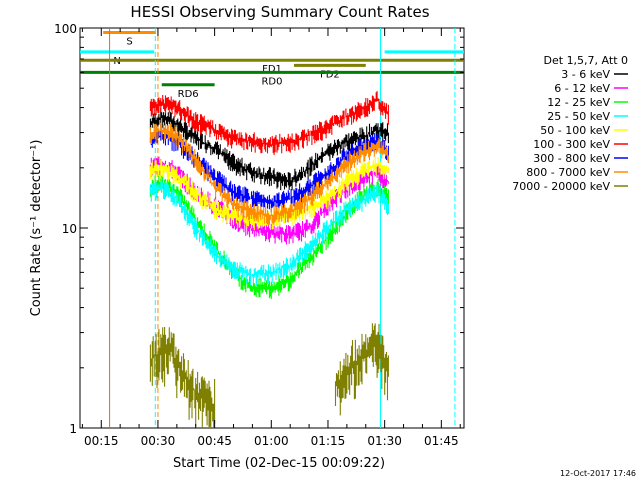 Image resolution: width=640 pixels, height=480 pixels. What do you see at coordinates (271, 81) in the screenshot?
I see `flag-bar-label: RD0` at bounding box center [271, 81].